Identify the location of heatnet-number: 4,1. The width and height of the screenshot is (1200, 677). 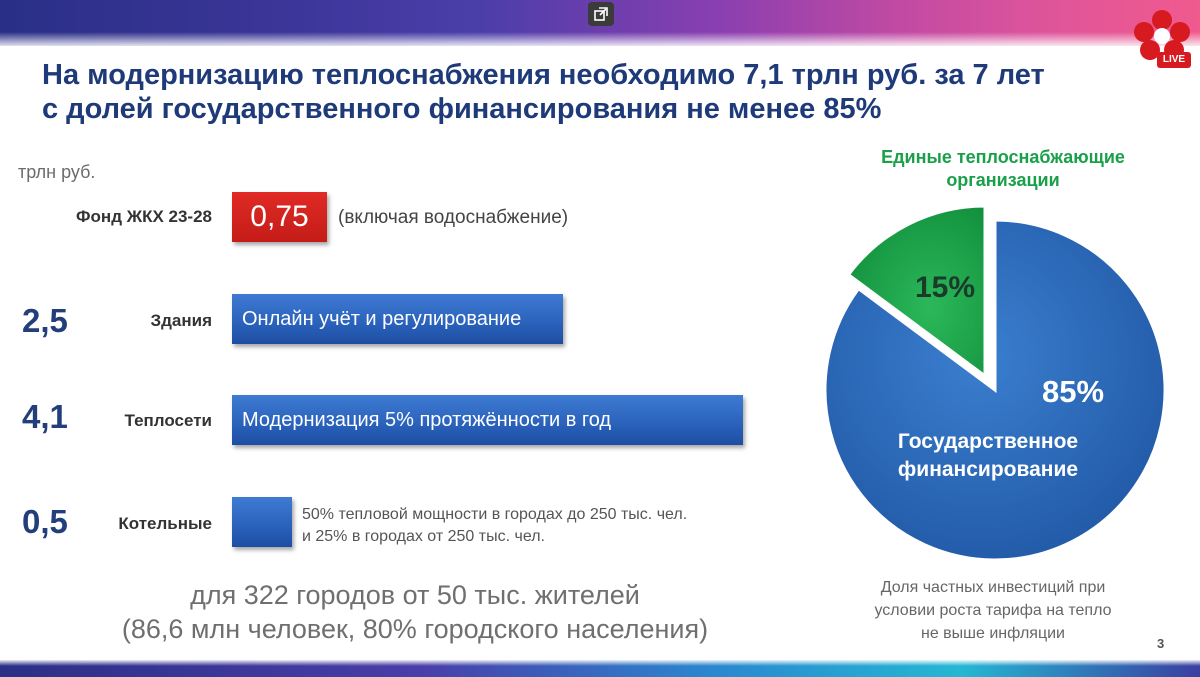
(45, 416).